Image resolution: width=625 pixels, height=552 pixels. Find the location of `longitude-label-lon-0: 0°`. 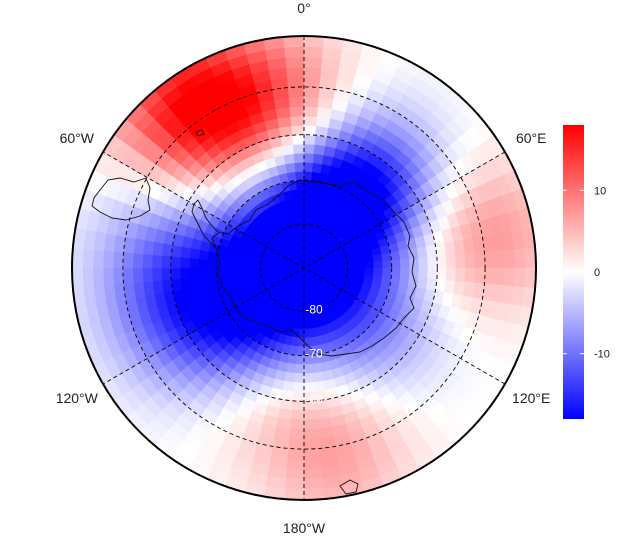

longitude-label-lon-0: 0° is located at coordinates (303, 8).